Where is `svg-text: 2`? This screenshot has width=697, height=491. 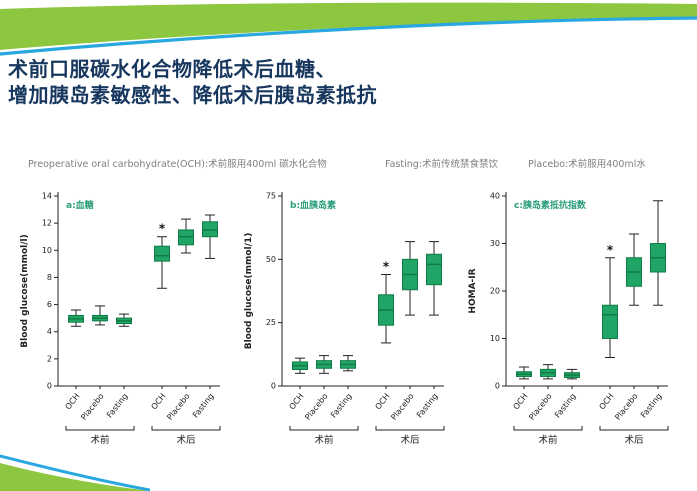 svg-text: 2 is located at coordinates (49, 358).